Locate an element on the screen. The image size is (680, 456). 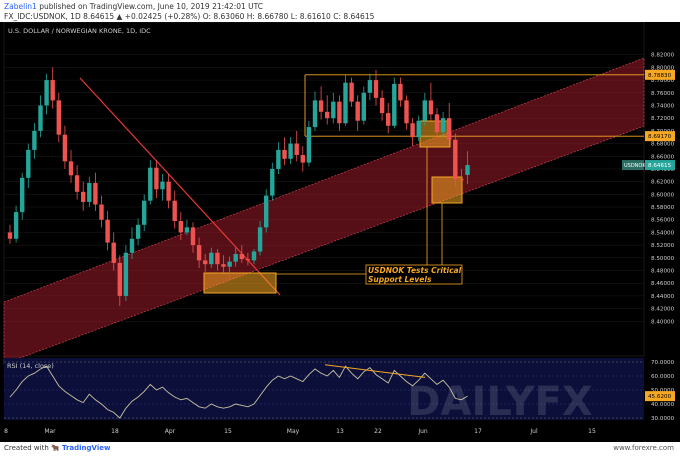
annotation-box is located at coordinates (414, 274).